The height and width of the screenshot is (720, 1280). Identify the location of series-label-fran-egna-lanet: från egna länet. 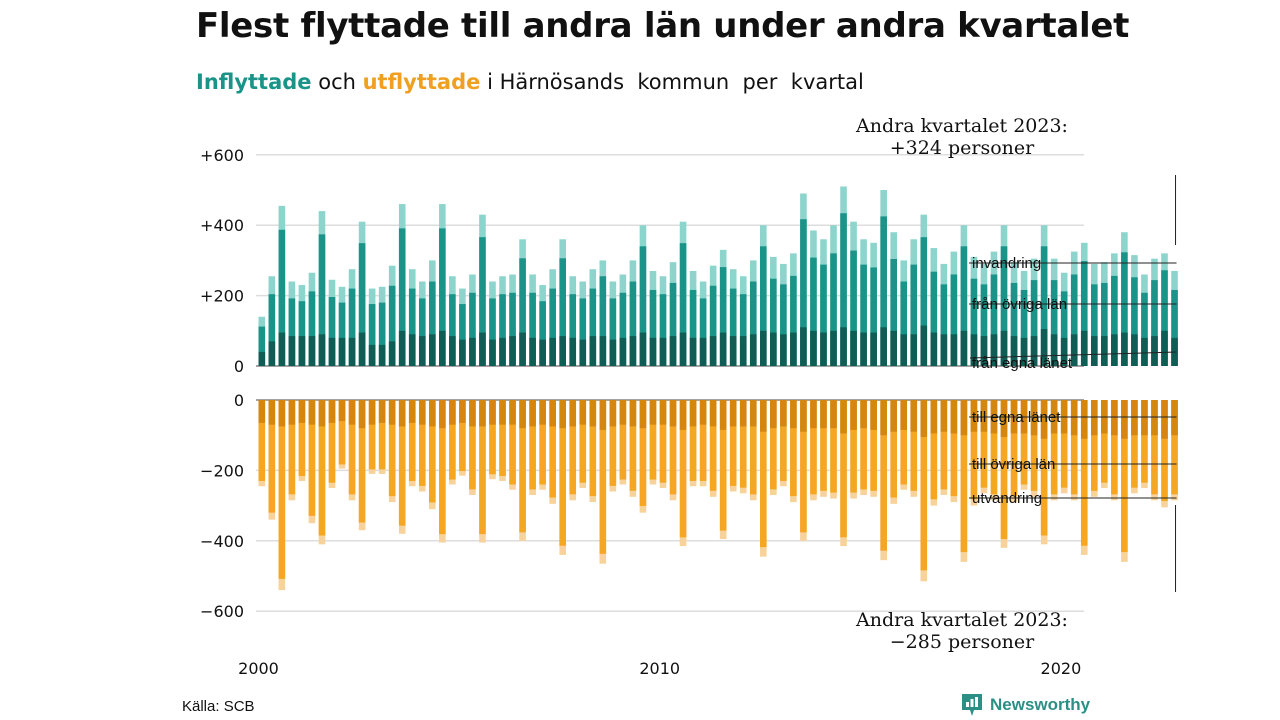
(1022, 363).